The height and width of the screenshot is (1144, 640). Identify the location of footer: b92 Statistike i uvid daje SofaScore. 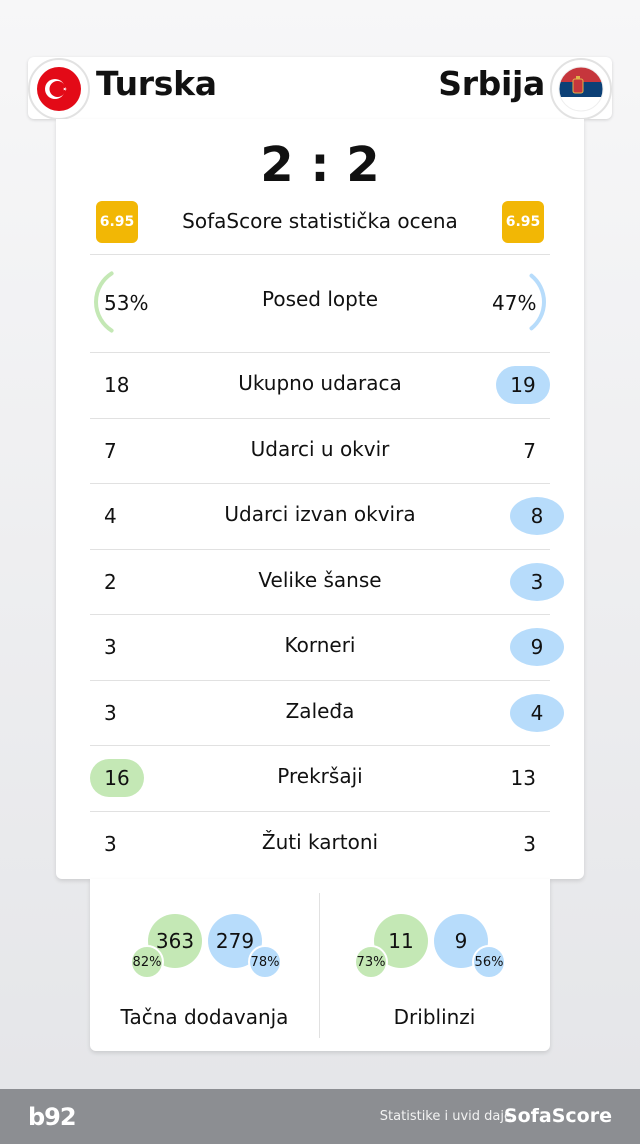
(320, 1116).